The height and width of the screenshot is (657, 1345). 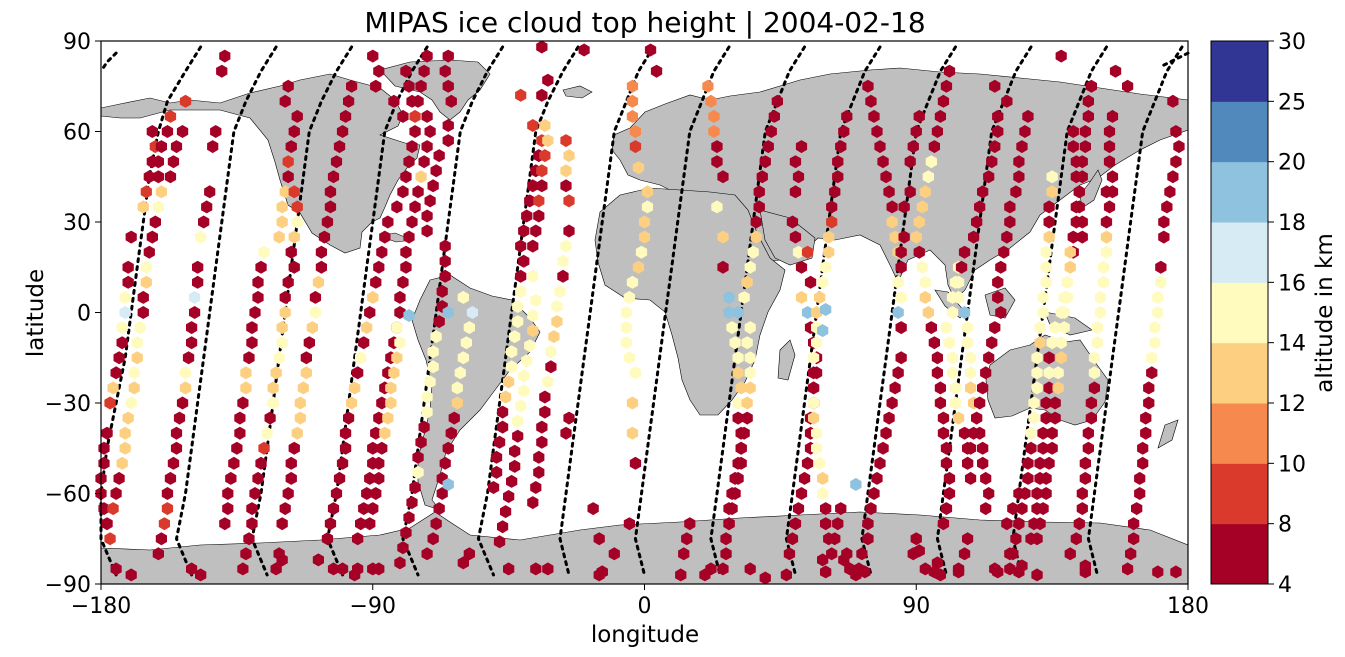 What do you see at coordinates (77, 223) in the screenshot?
I see `y-tick-label-4: 30` at bounding box center [77, 223].